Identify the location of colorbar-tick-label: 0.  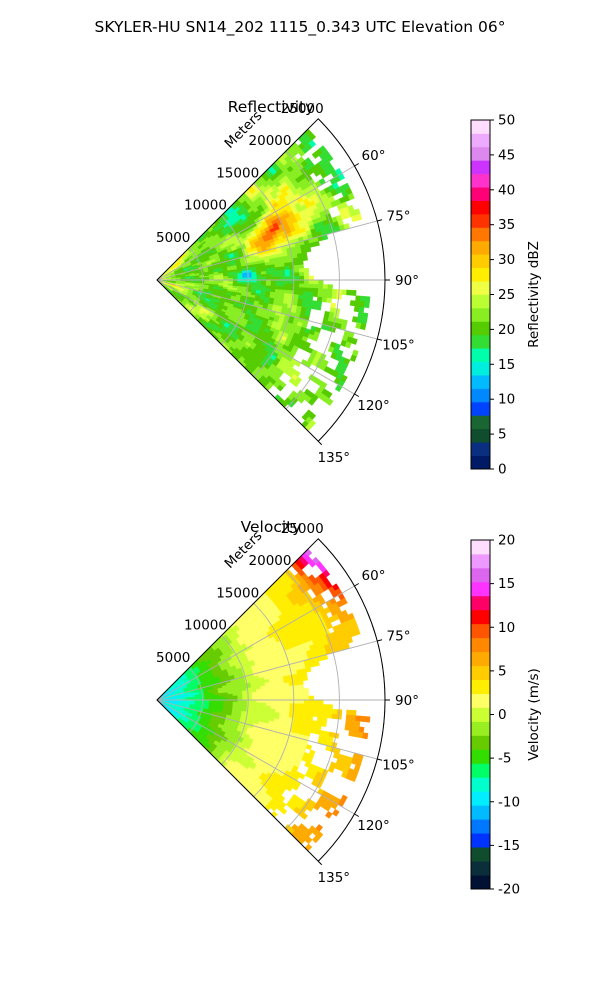
(502, 715).